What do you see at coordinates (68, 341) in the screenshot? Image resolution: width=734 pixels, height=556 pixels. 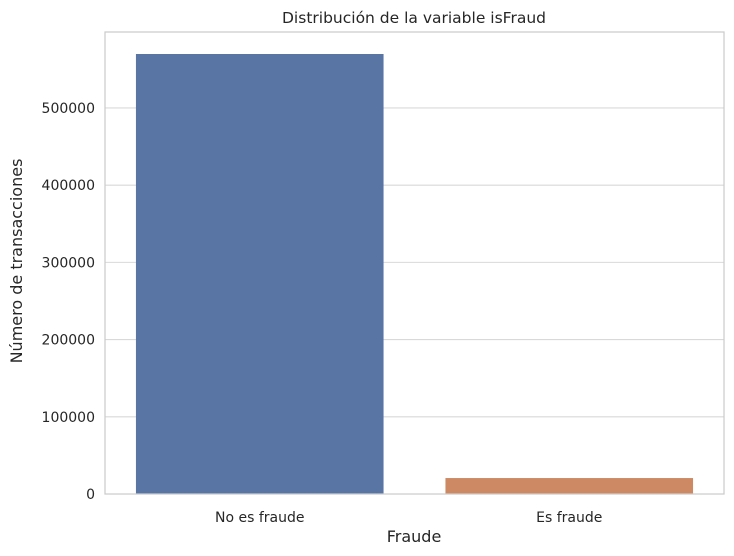 I see `y-tick-label: 200000` at bounding box center [68, 341].